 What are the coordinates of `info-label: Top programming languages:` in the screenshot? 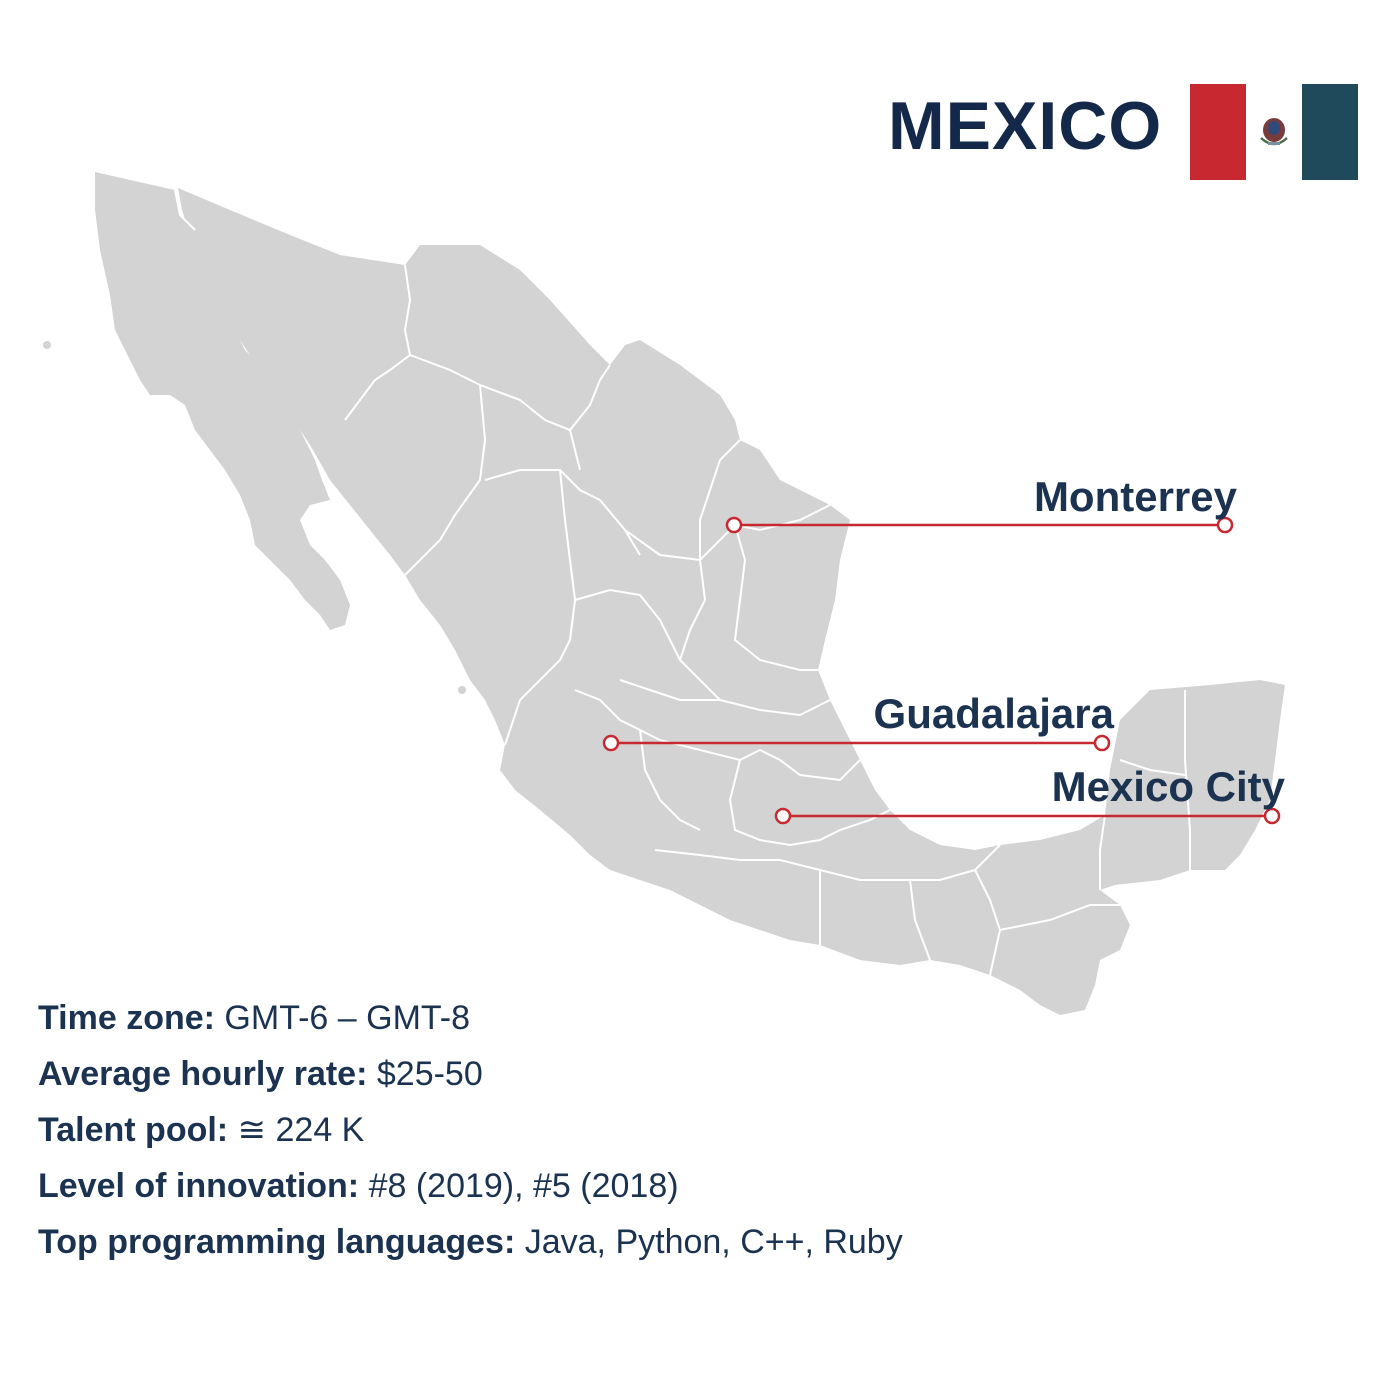 It's located at (277, 1242).